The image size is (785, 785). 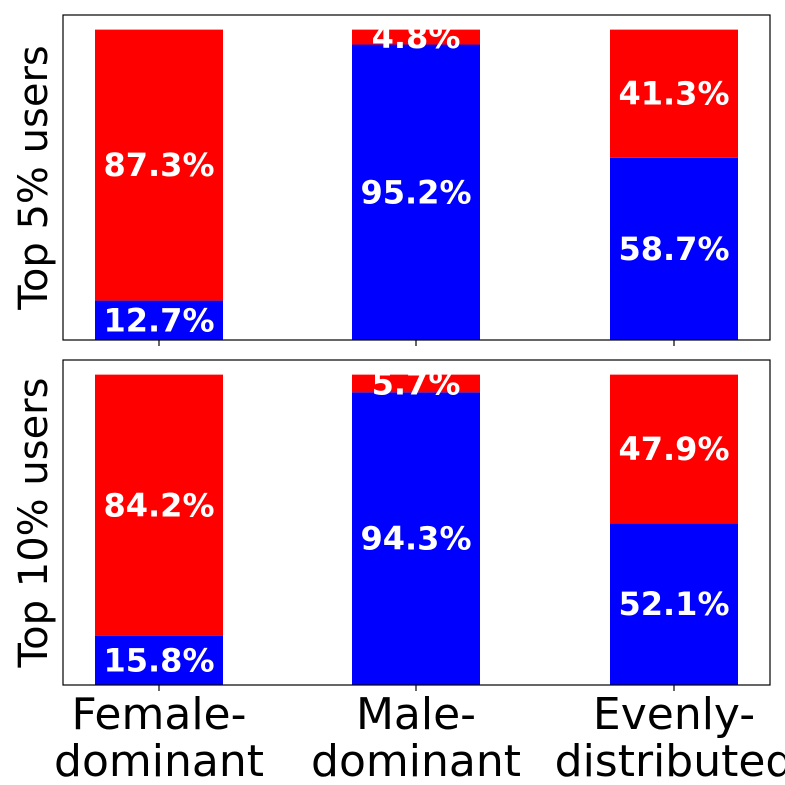 I want to click on x-tick-label-line: Evenly-, so click(x=674, y=714).